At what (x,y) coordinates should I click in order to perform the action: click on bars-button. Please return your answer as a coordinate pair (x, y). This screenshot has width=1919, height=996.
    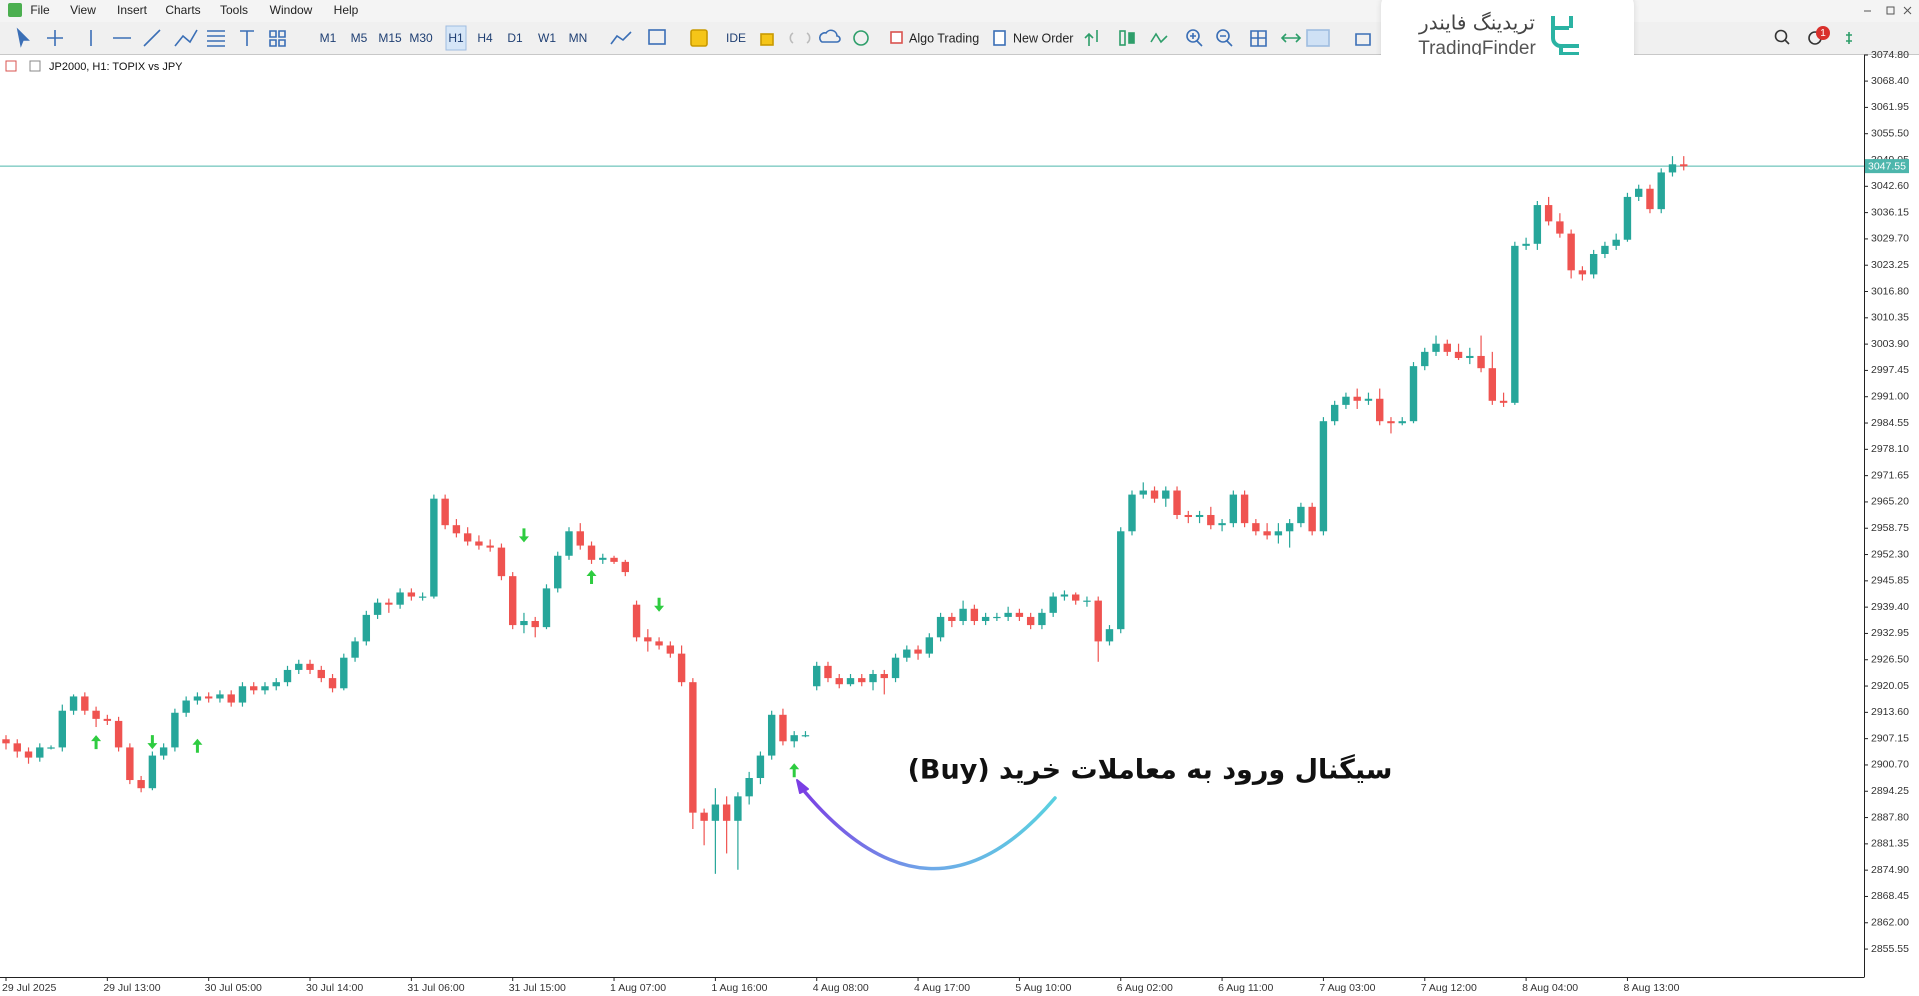
    Looking at the image, I should click on (1091, 38).